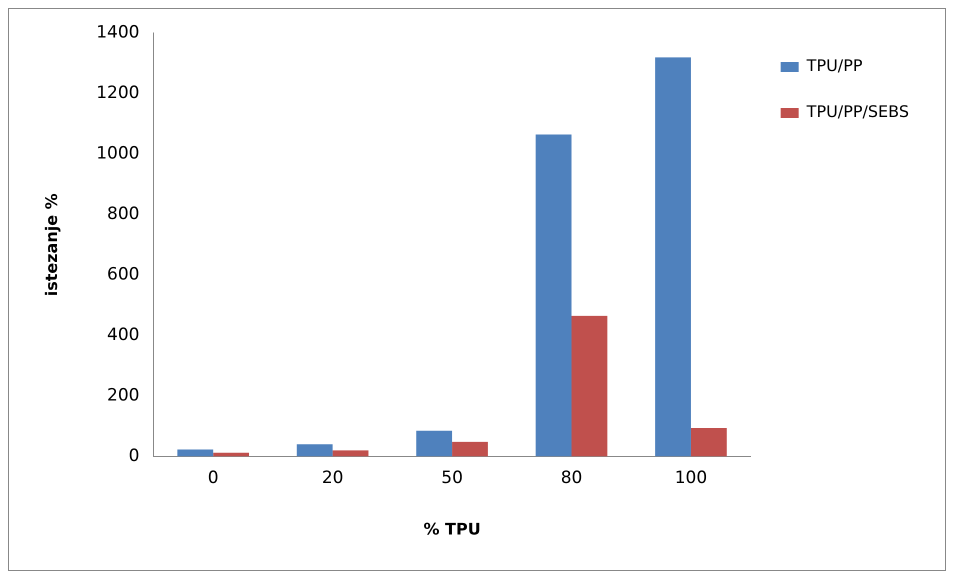  What do you see at coordinates (452, 478) in the screenshot?
I see `x-tick-label: 50` at bounding box center [452, 478].